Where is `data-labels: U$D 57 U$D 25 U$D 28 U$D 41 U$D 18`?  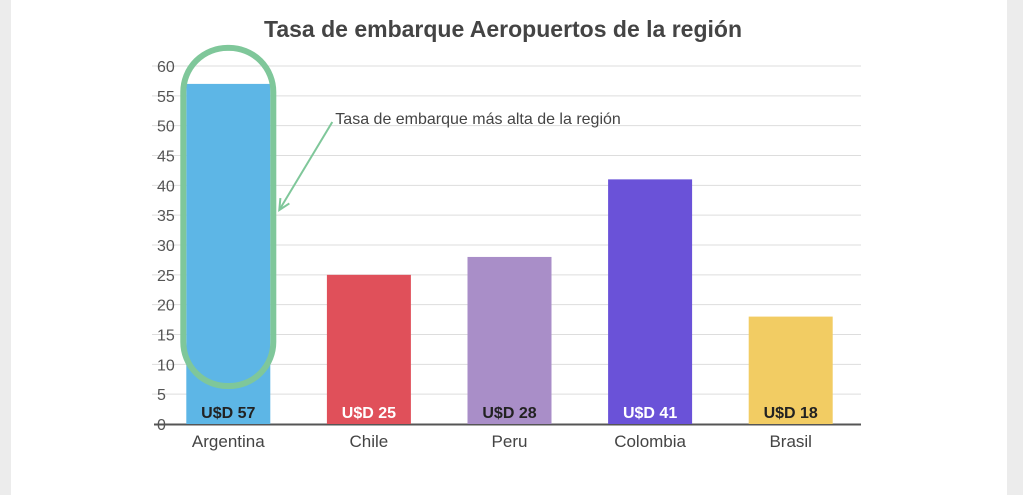 data-labels: U$D 57 U$D 25 U$D 28 U$D 41 U$D 18 is located at coordinates (509, 413).